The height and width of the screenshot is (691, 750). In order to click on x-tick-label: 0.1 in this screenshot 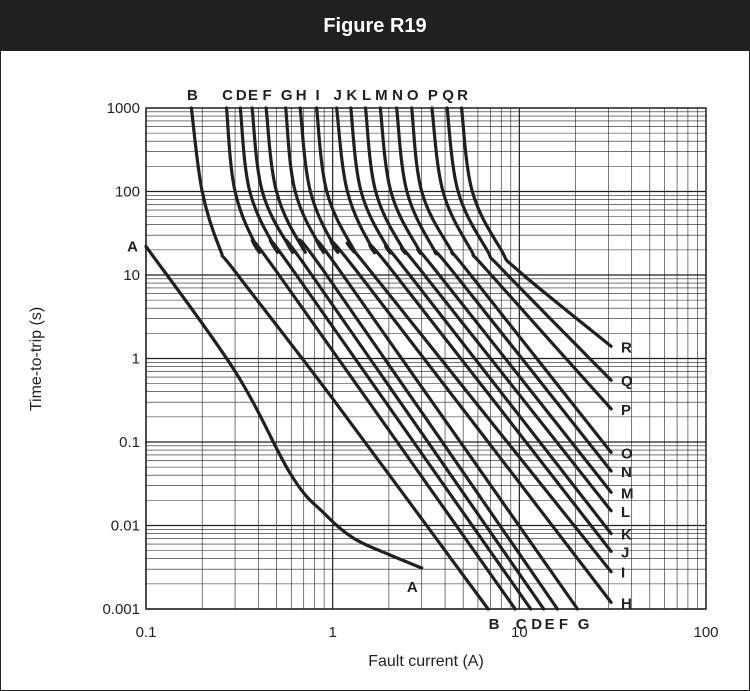, I will do `click(146, 632)`.